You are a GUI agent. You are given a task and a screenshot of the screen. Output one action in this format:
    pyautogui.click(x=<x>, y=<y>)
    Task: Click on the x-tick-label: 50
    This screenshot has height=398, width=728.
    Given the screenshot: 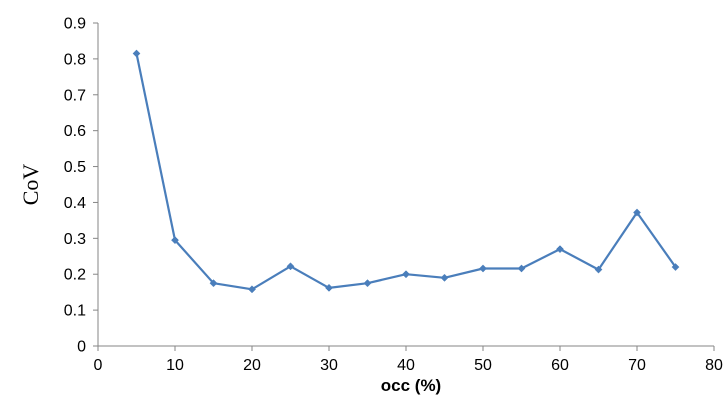 What is the action you would take?
    pyautogui.click(x=483, y=365)
    